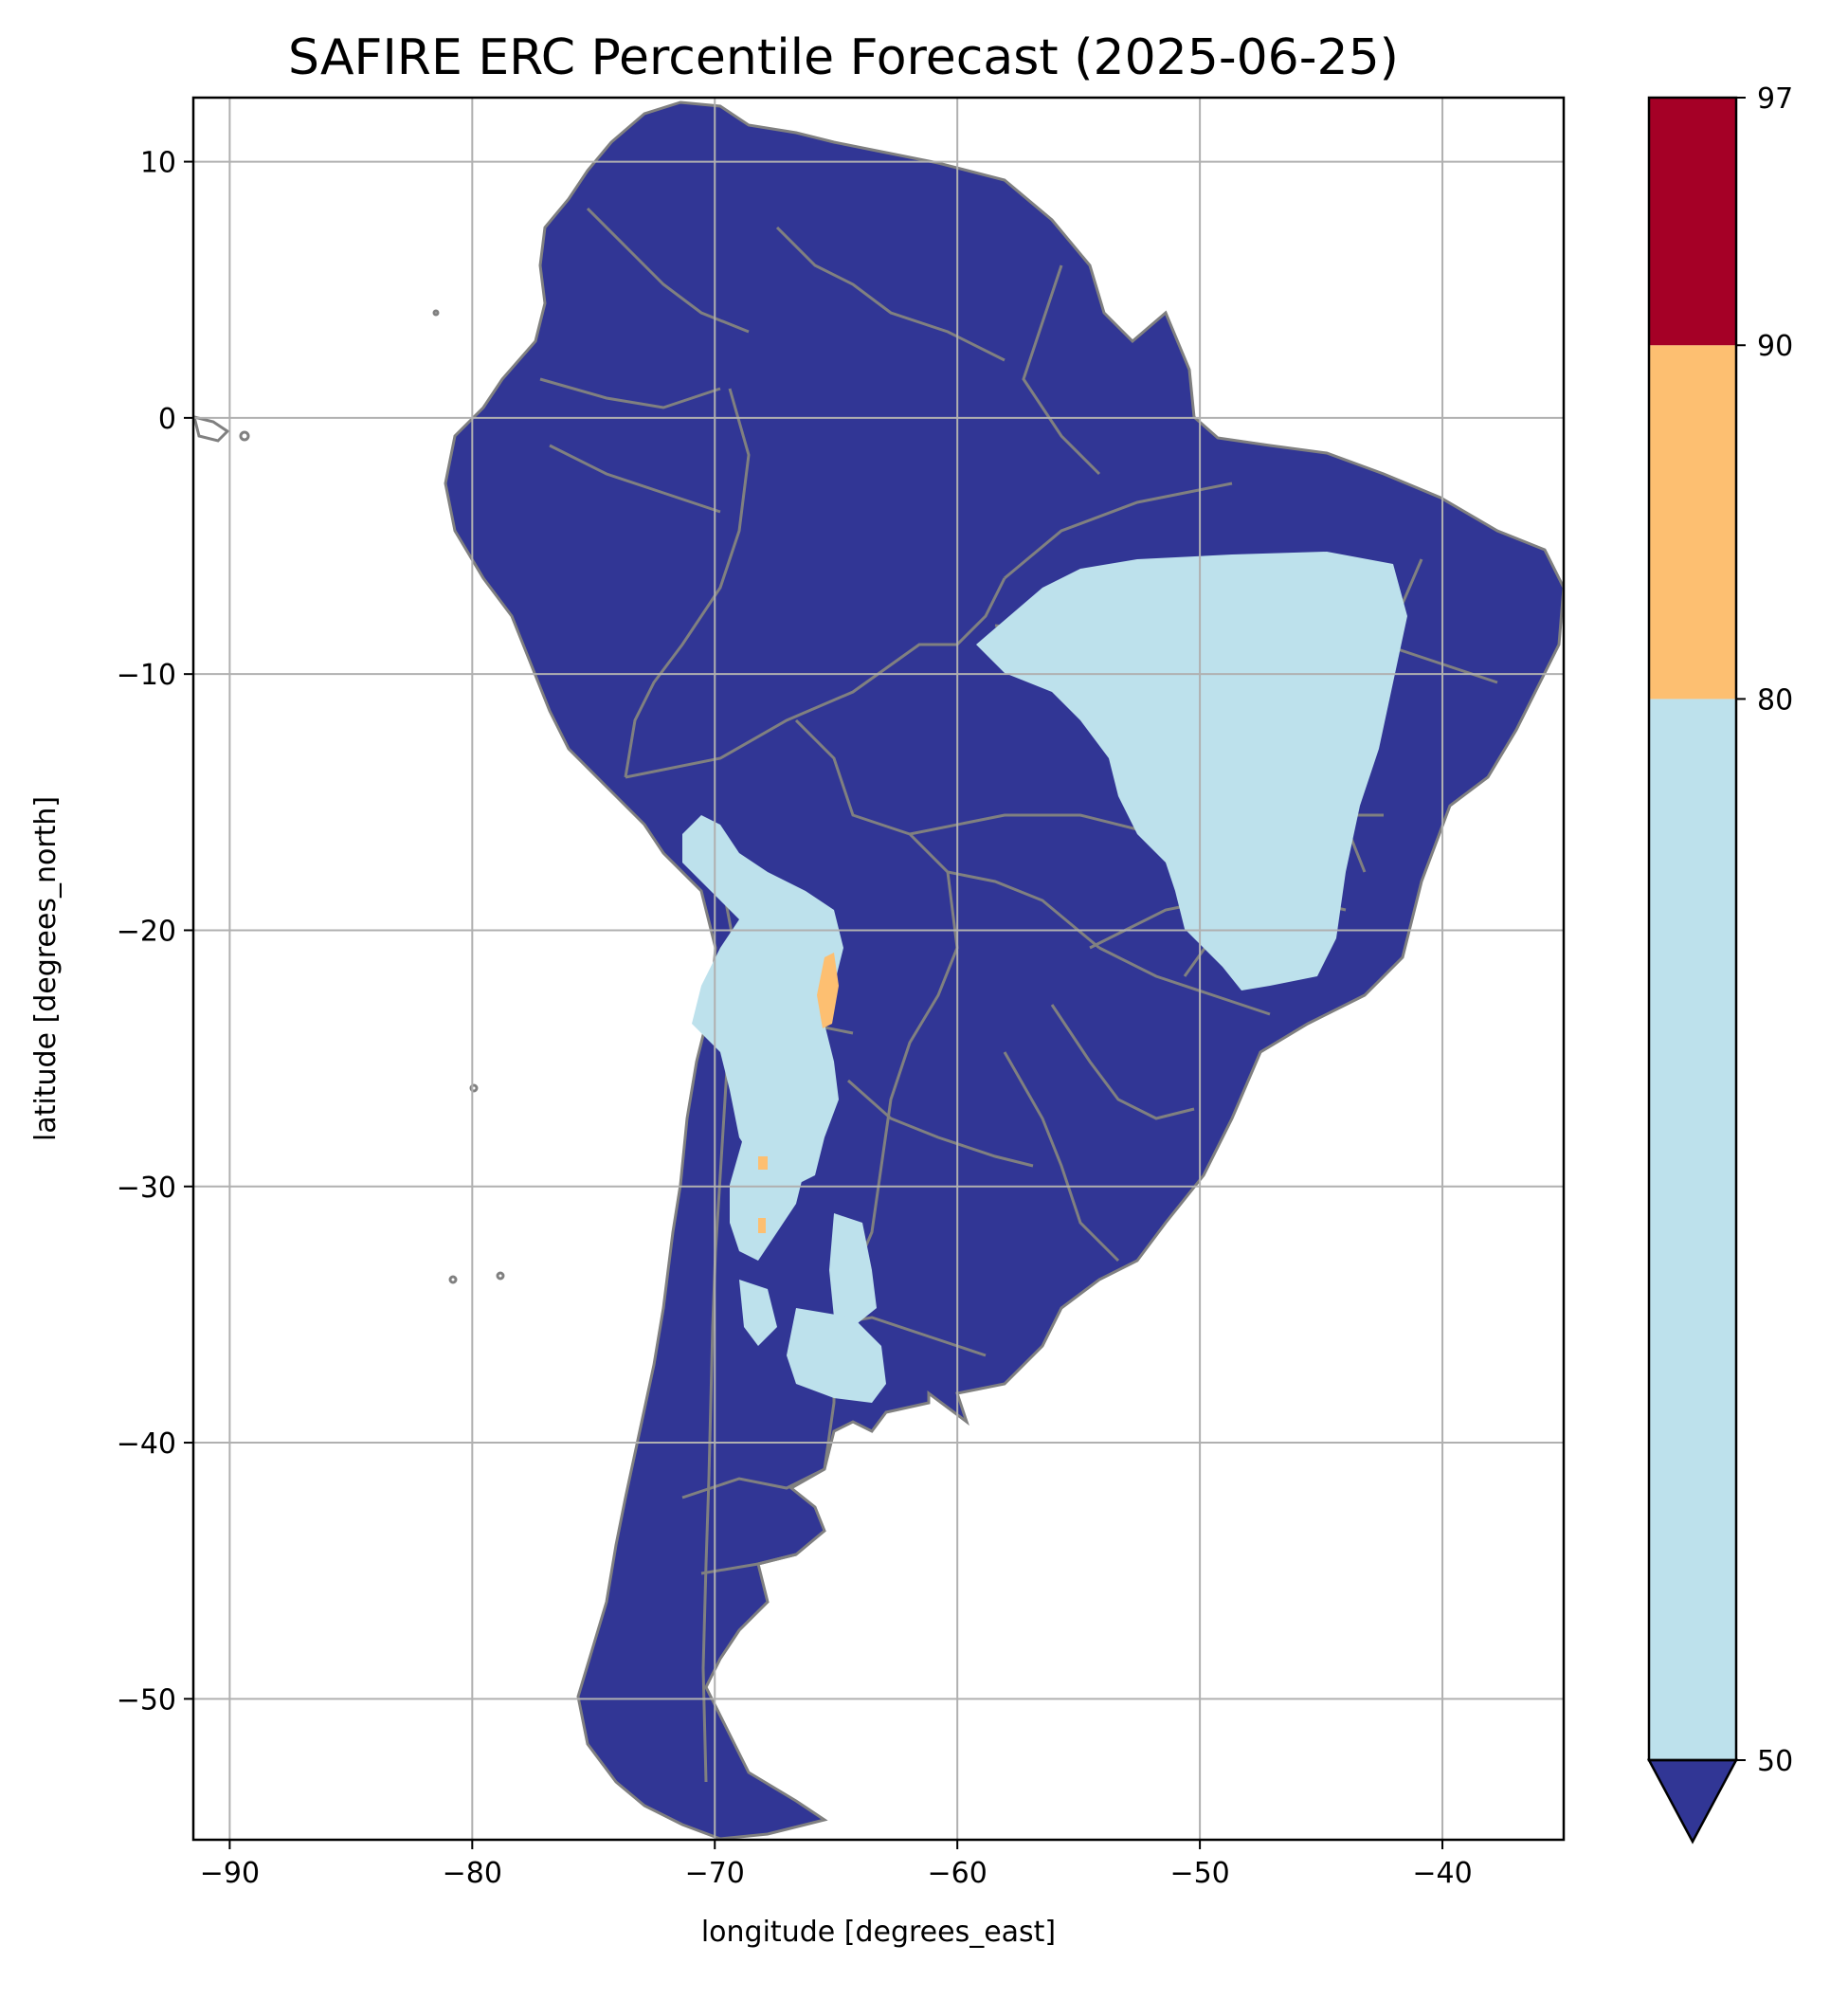 Image resolution: width=1848 pixels, height=1999 pixels. Describe the element at coordinates (799, 1093) in the screenshot. I see `percentile-80-90-regions` at that location.